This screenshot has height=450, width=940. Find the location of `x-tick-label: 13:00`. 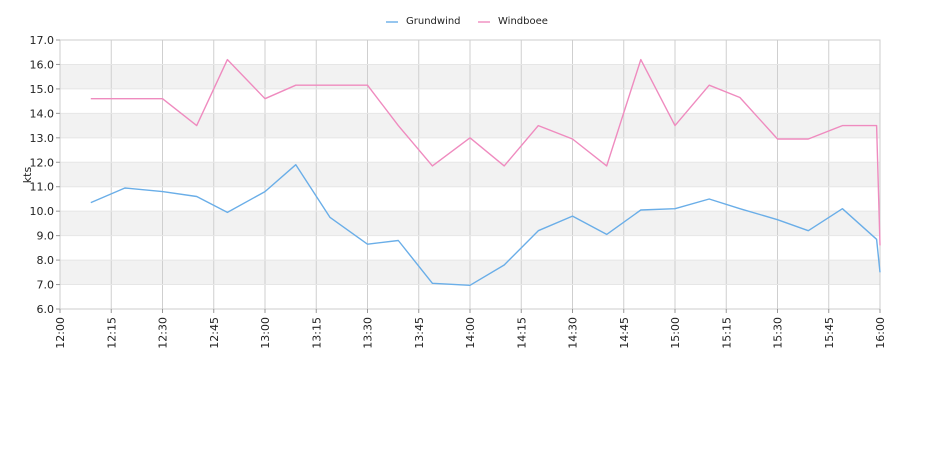

x-tick-label: 13:00 is located at coordinates (265, 333).